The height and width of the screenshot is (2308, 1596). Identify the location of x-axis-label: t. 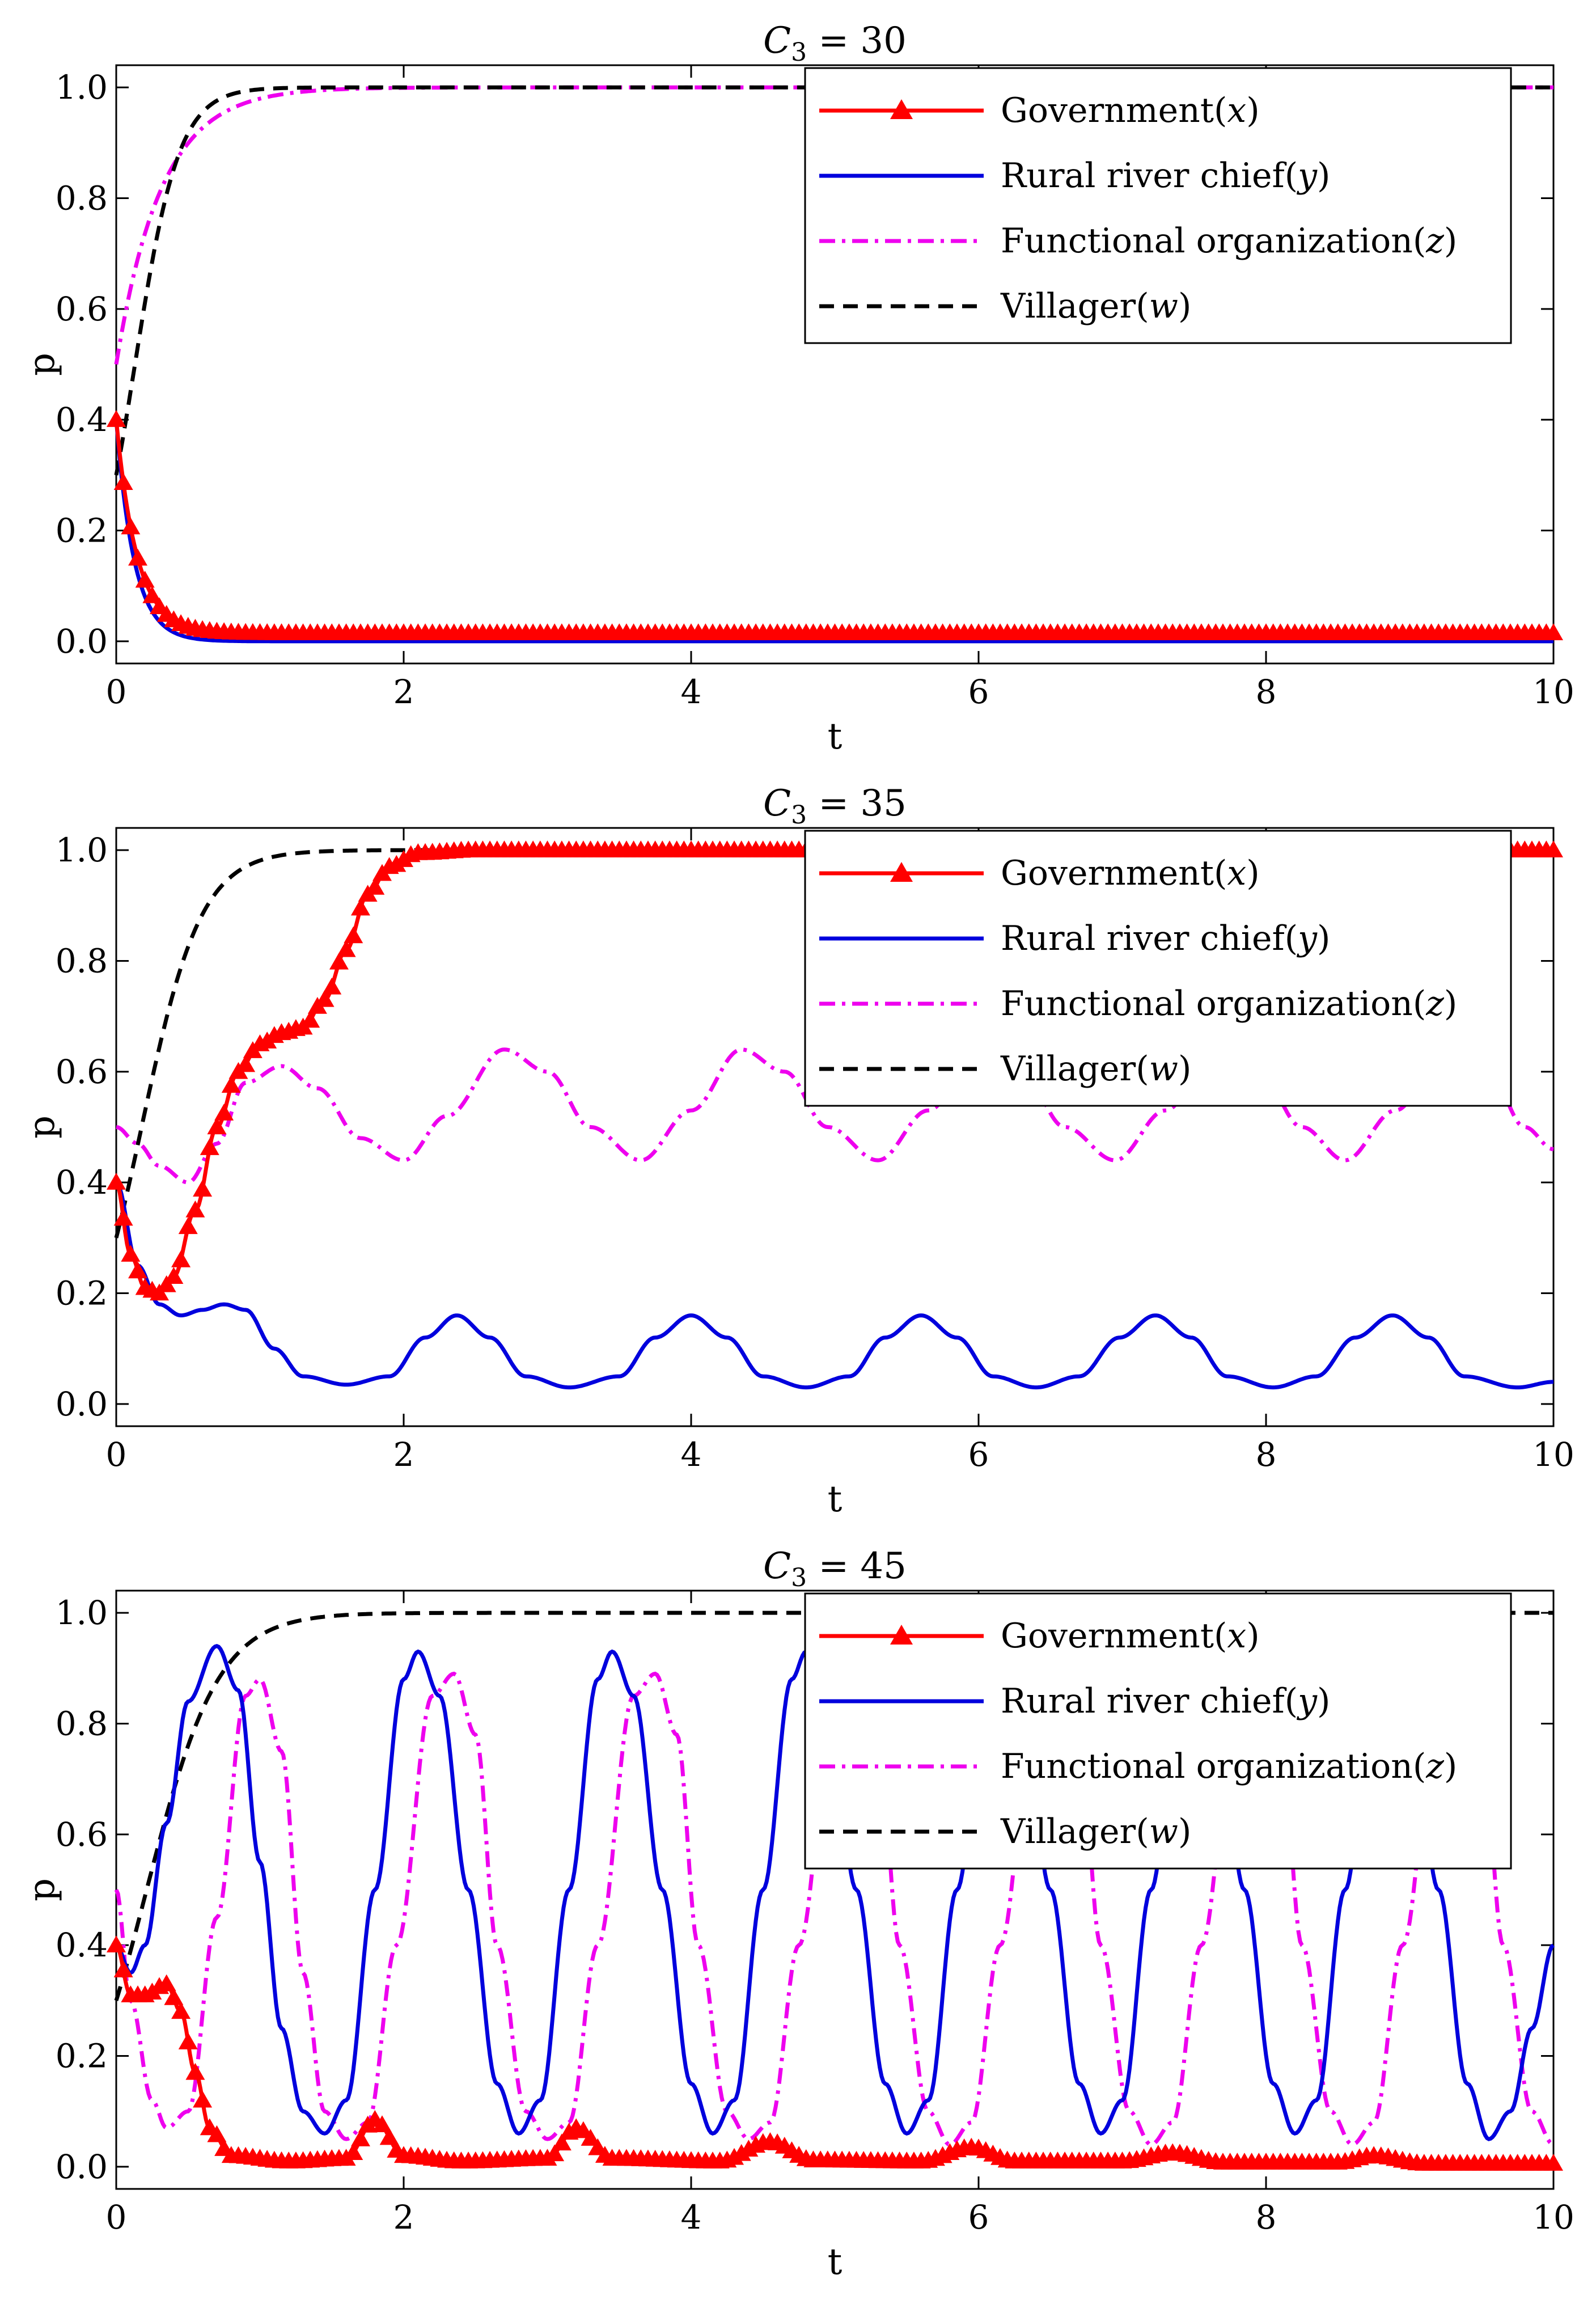
(835, 1499).